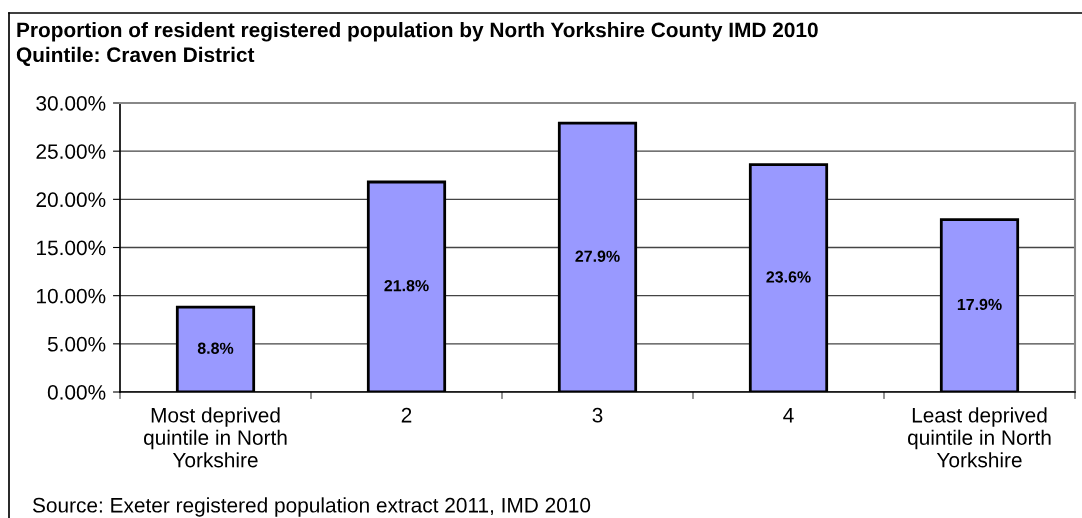  What do you see at coordinates (71, 151) in the screenshot?
I see `y-tick-label: 25.00%` at bounding box center [71, 151].